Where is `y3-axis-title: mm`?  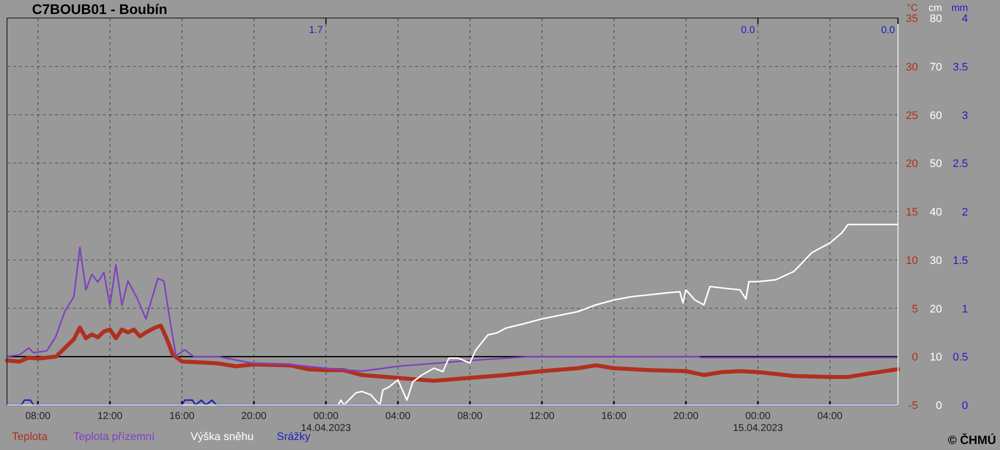
y3-axis-title: mm is located at coordinates (959, 8).